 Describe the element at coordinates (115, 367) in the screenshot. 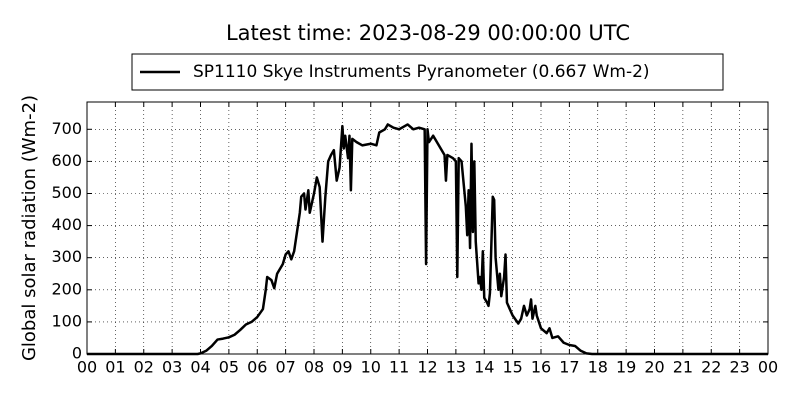

I see `x-tick-label: 01` at that location.